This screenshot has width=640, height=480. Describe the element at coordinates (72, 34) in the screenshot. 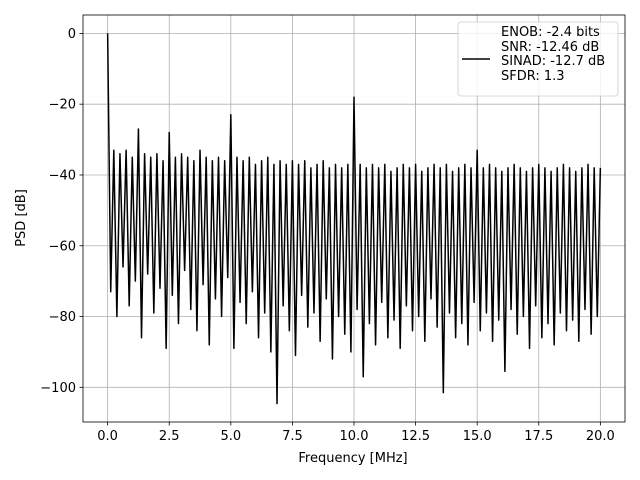

I see `y-tick-label: 0` at that location.